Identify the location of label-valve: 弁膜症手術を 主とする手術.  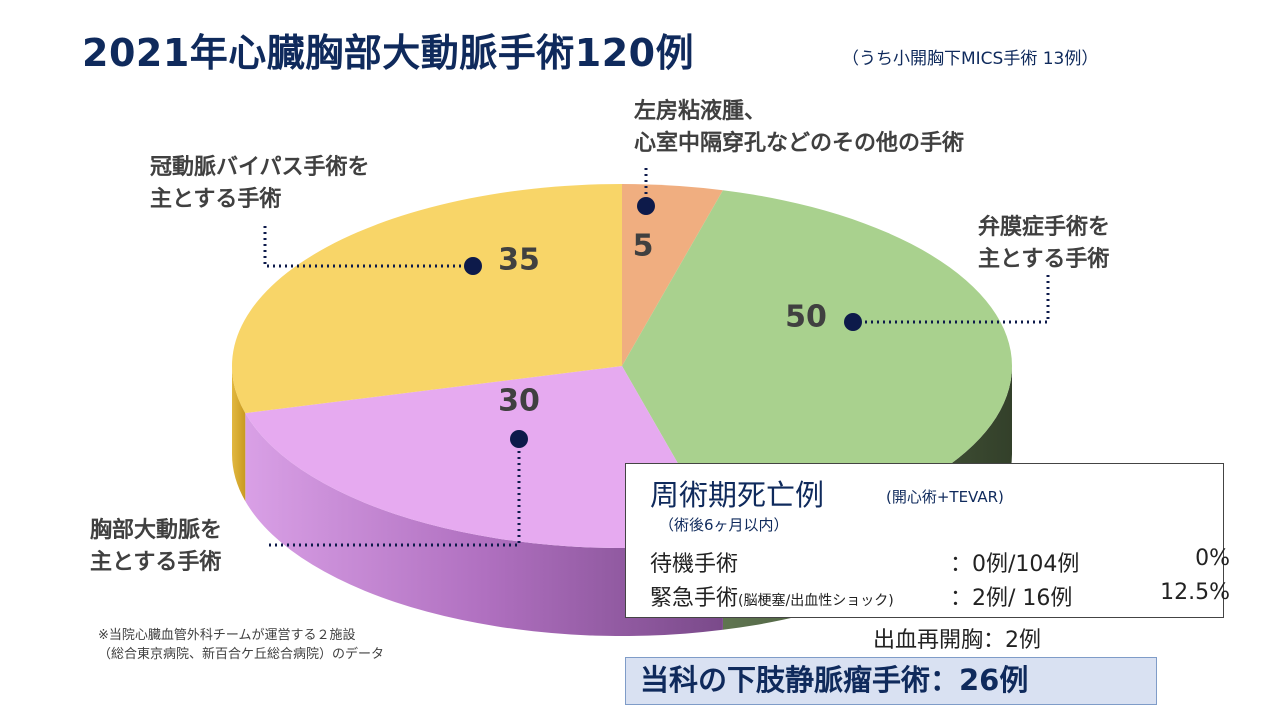
(1044, 243).